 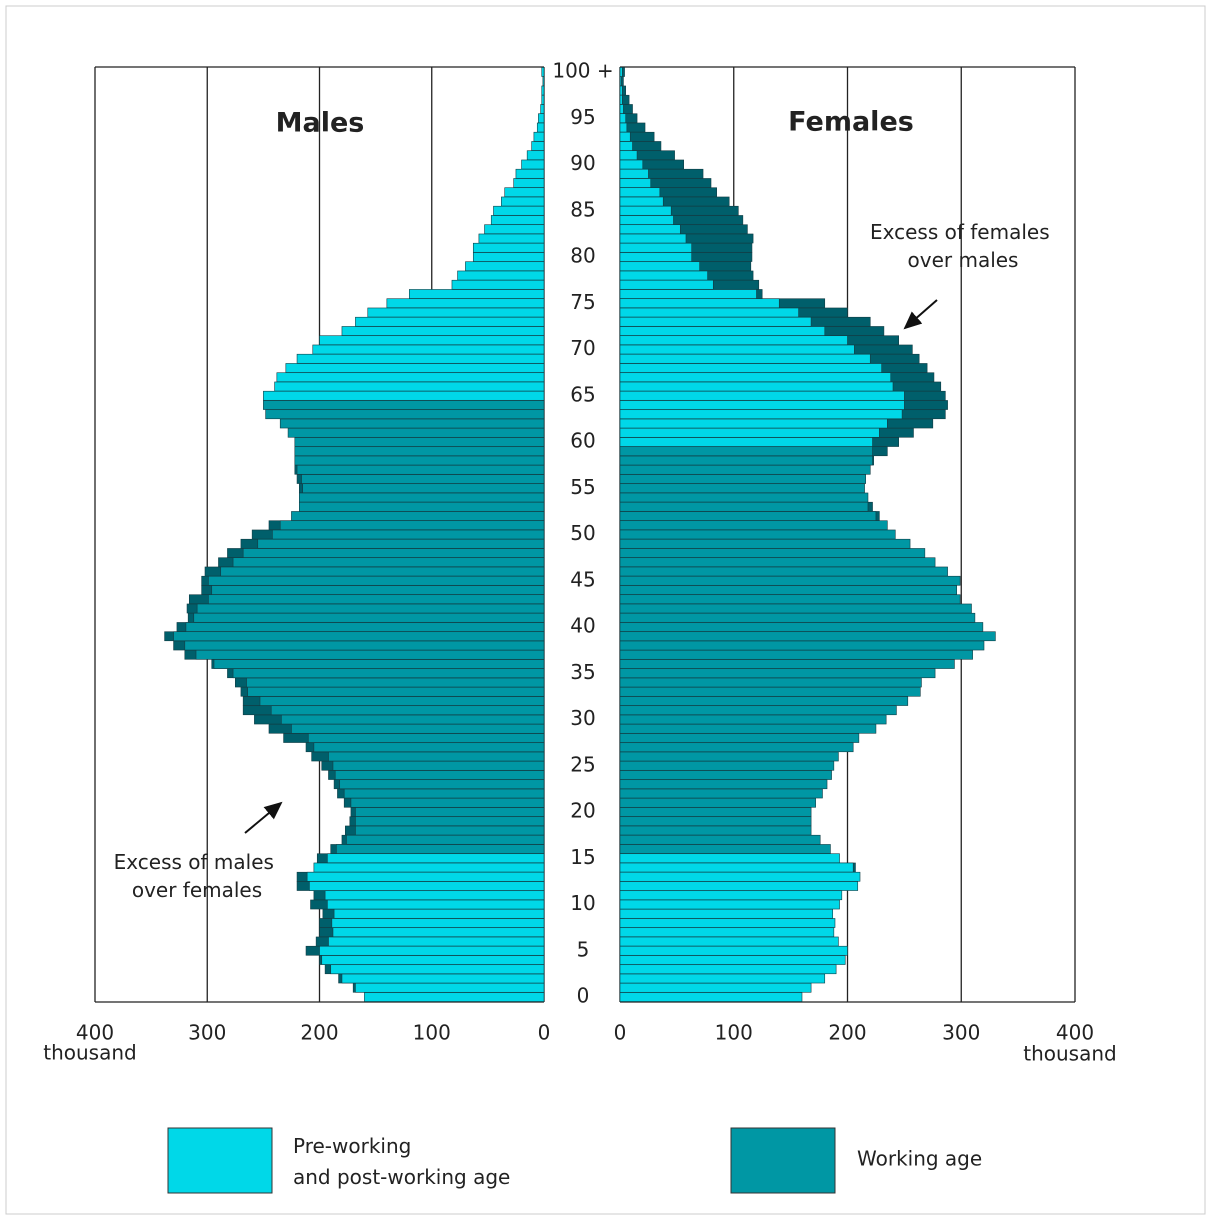 What do you see at coordinates (197, 876) in the screenshot?
I see `annotation: Excess of males over females` at bounding box center [197, 876].